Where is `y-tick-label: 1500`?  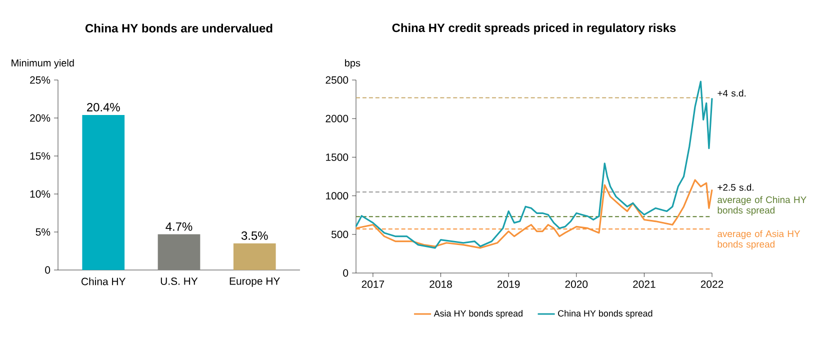
y-tick-label: 1500 is located at coordinates (337, 157).